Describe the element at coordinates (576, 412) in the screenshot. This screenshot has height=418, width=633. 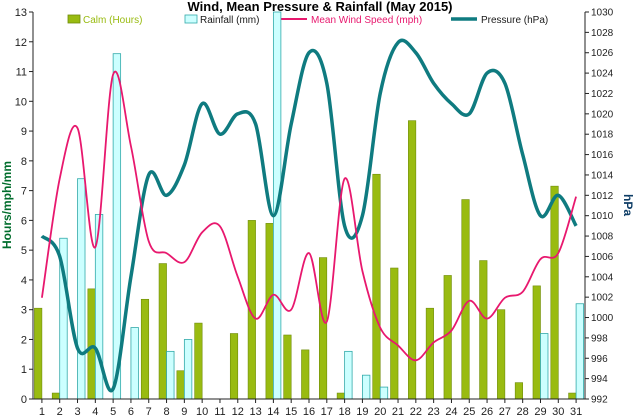
I see `x-tick-label: 31` at that location.